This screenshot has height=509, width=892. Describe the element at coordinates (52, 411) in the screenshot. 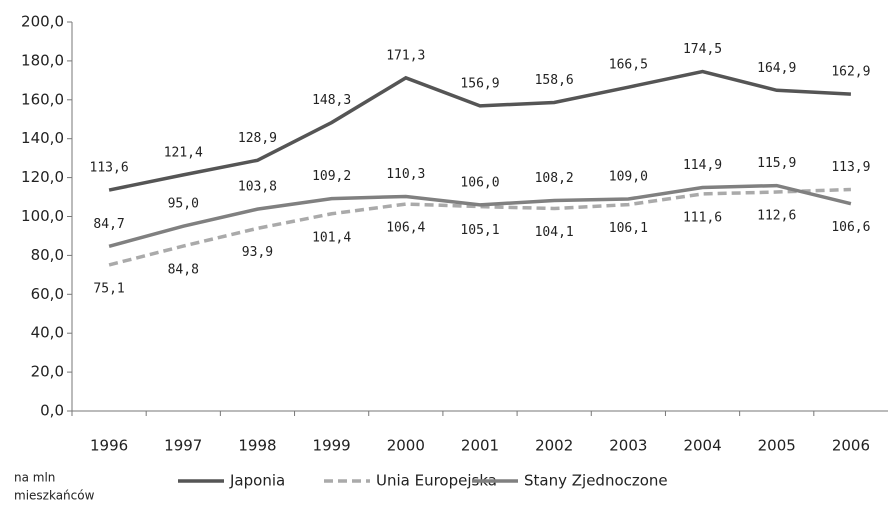

I see `y-tick-label: 0,0` at that location.